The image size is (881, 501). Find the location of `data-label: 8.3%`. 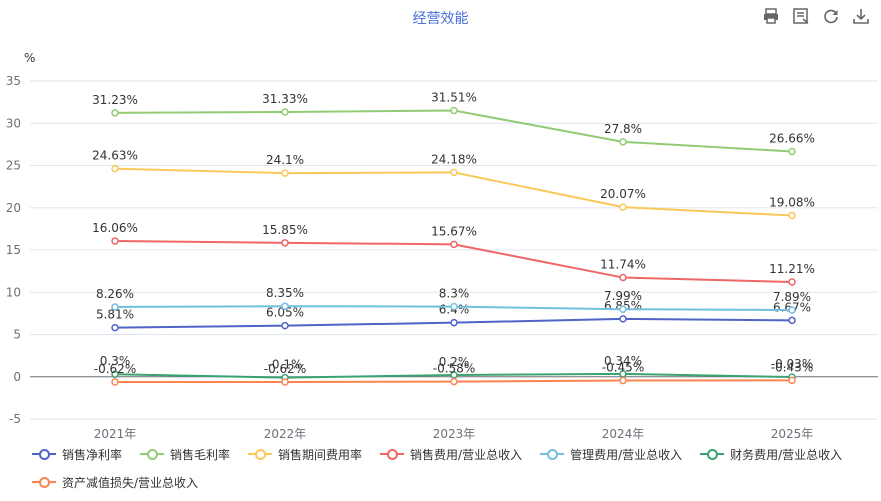

data-label: 8.3% is located at coordinates (454, 294).